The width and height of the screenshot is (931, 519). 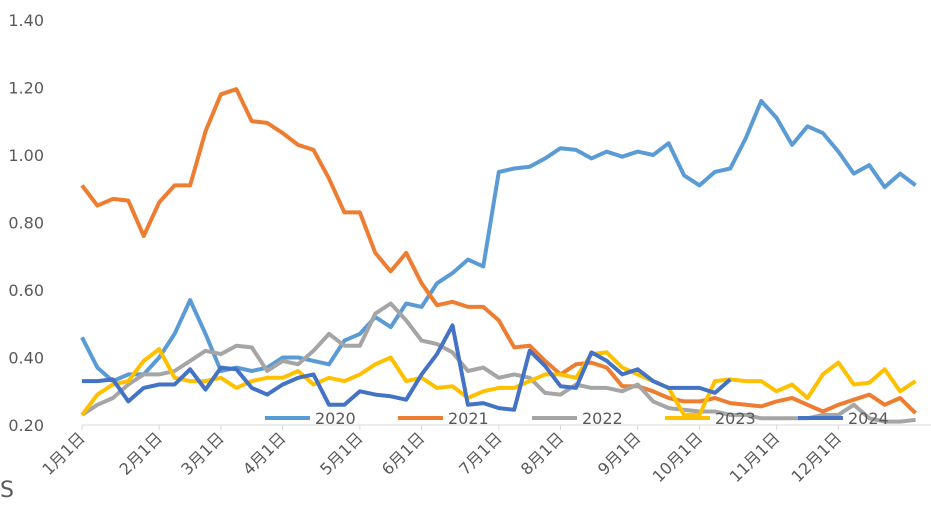 I want to click on x-tick-label: 7月1日, so click(x=480, y=453).